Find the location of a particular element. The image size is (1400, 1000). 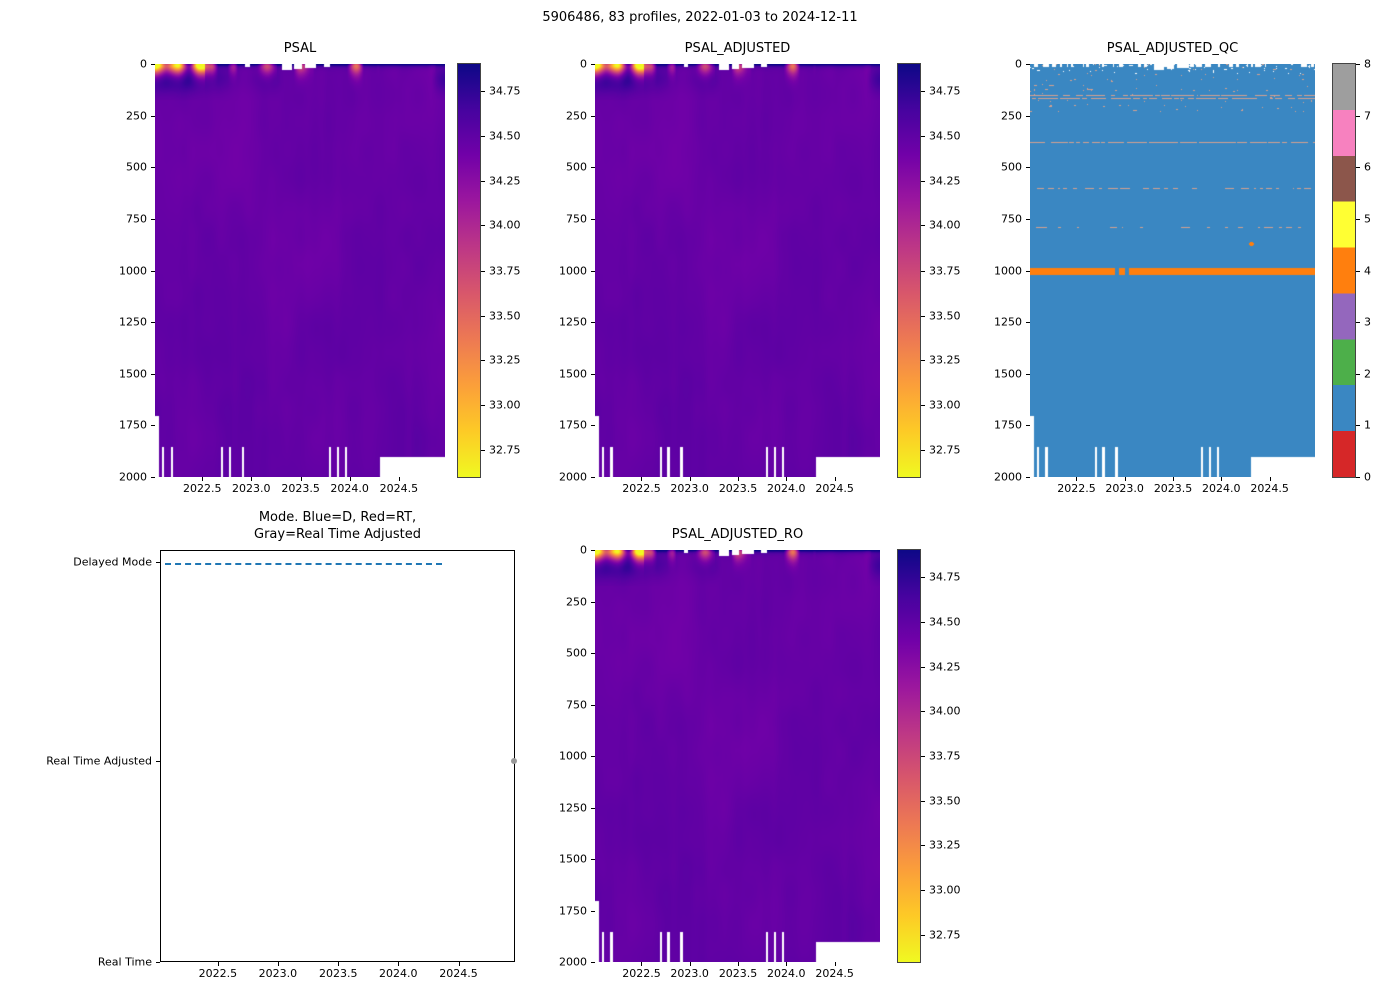

mode-rt-adjusted-marker is located at coordinates (514, 760).